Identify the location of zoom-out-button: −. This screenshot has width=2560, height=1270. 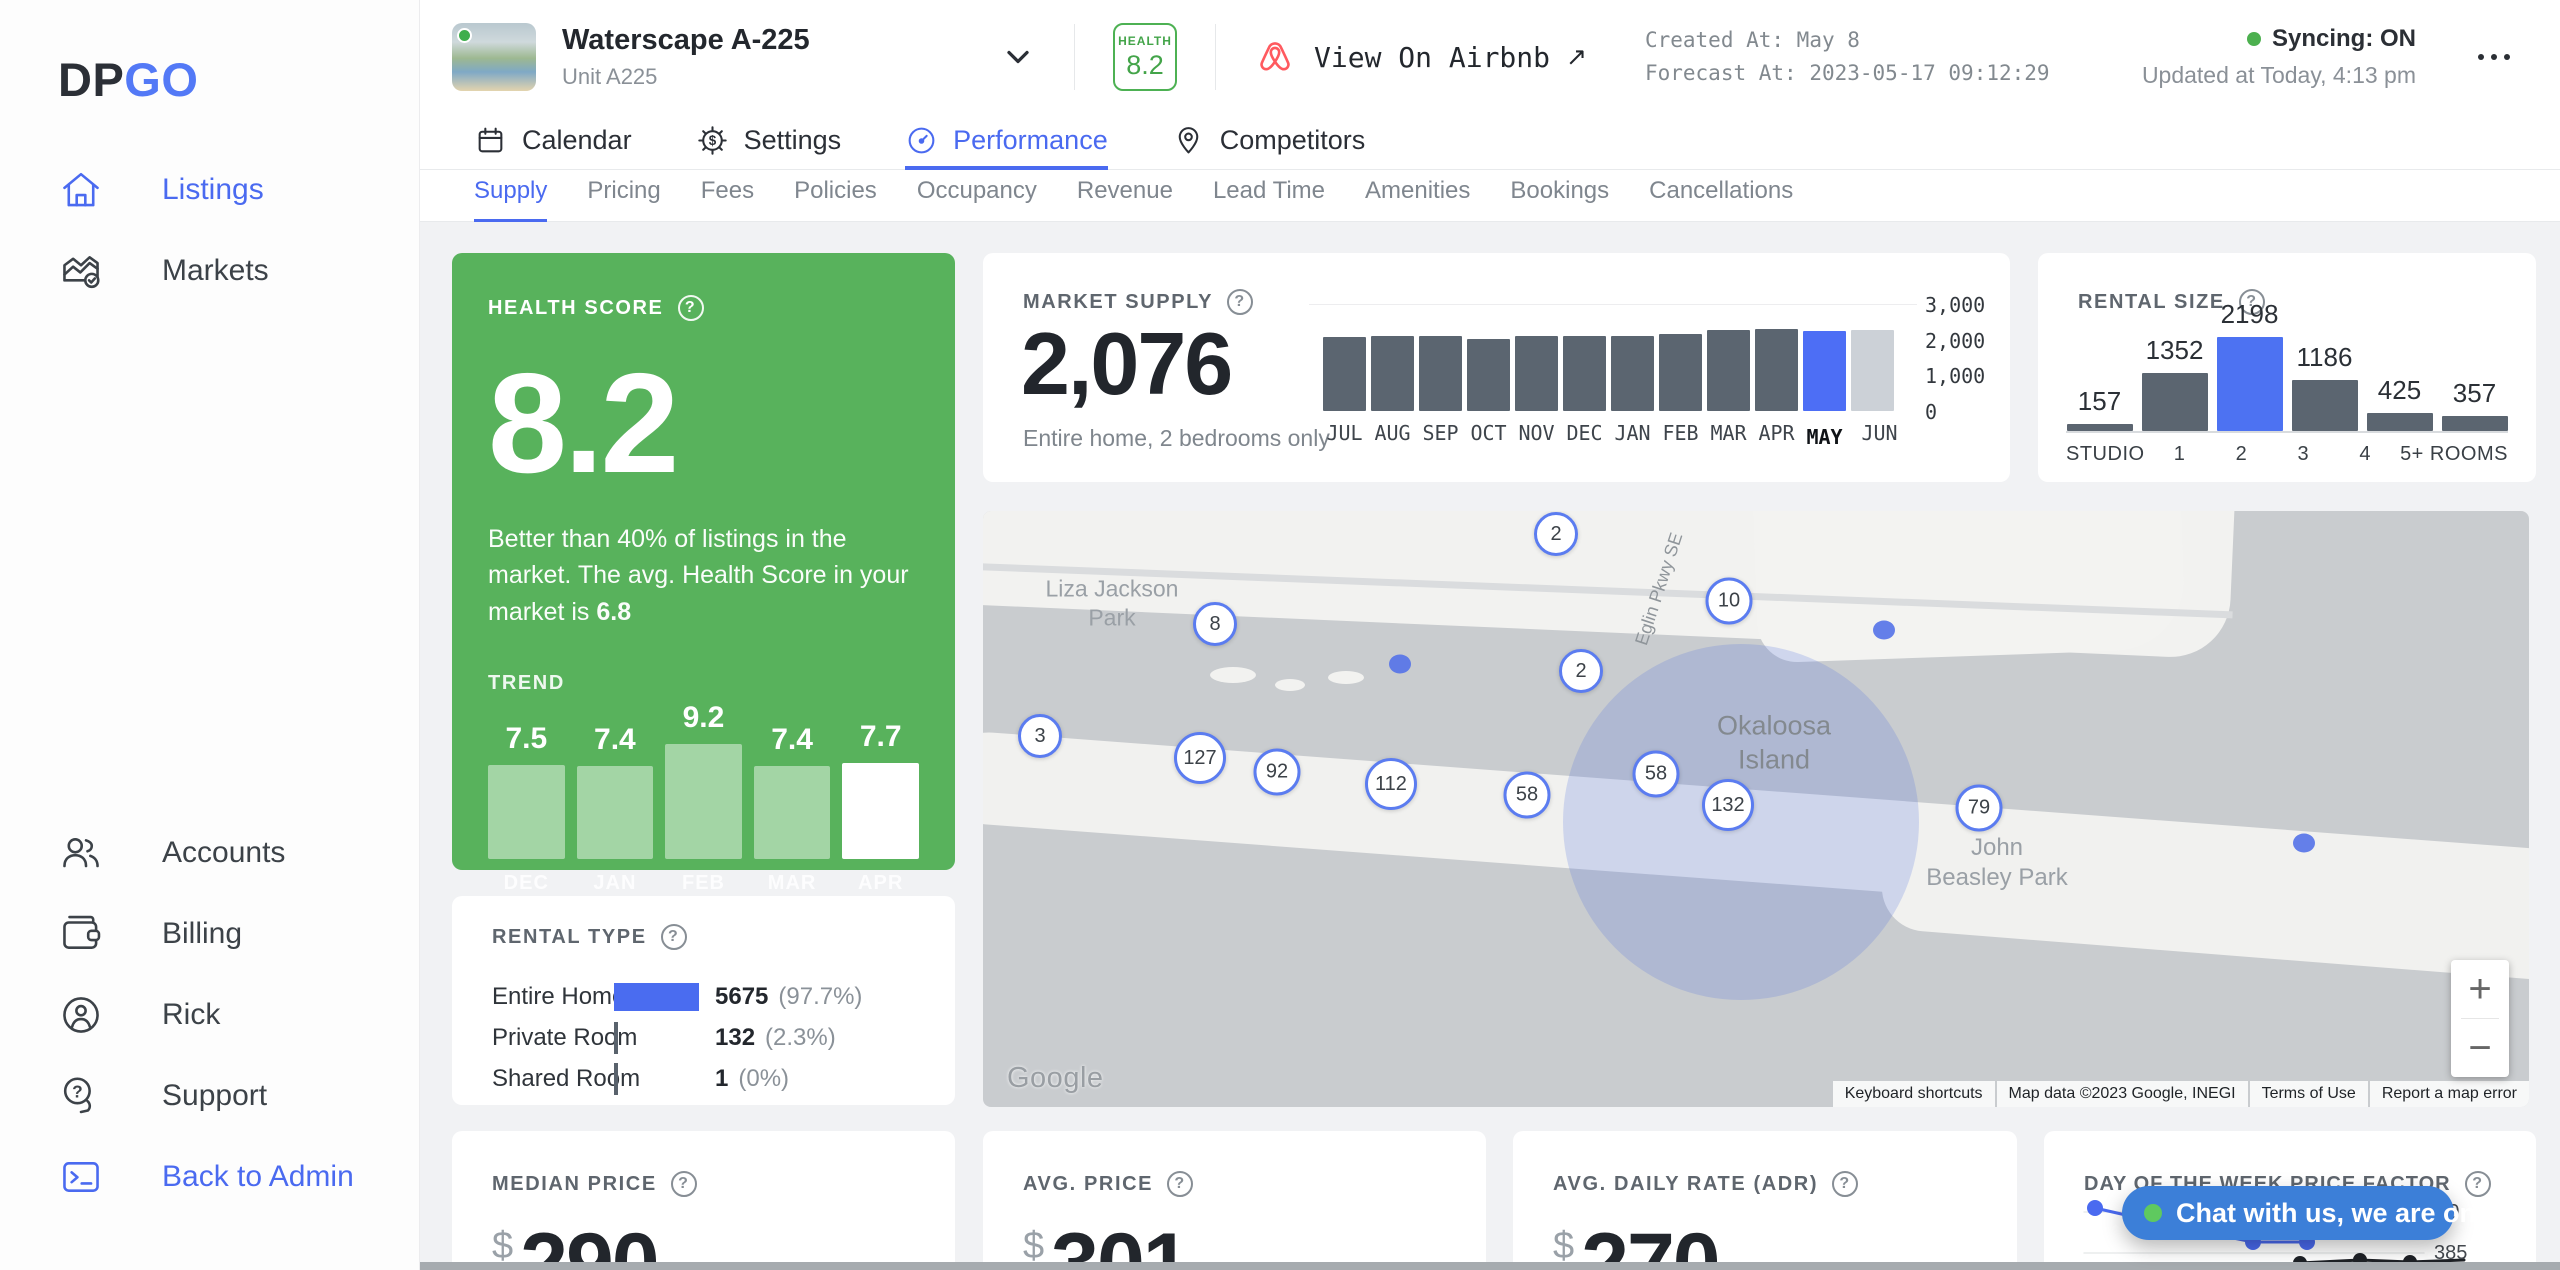
(2480, 1047).